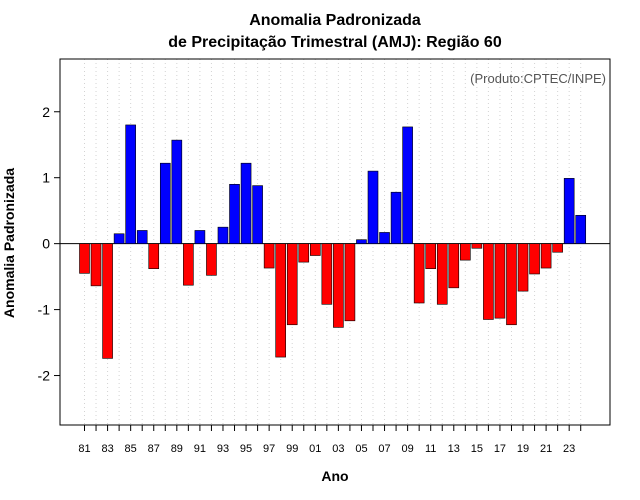  I want to click on bar-2024, so click(581, 229).